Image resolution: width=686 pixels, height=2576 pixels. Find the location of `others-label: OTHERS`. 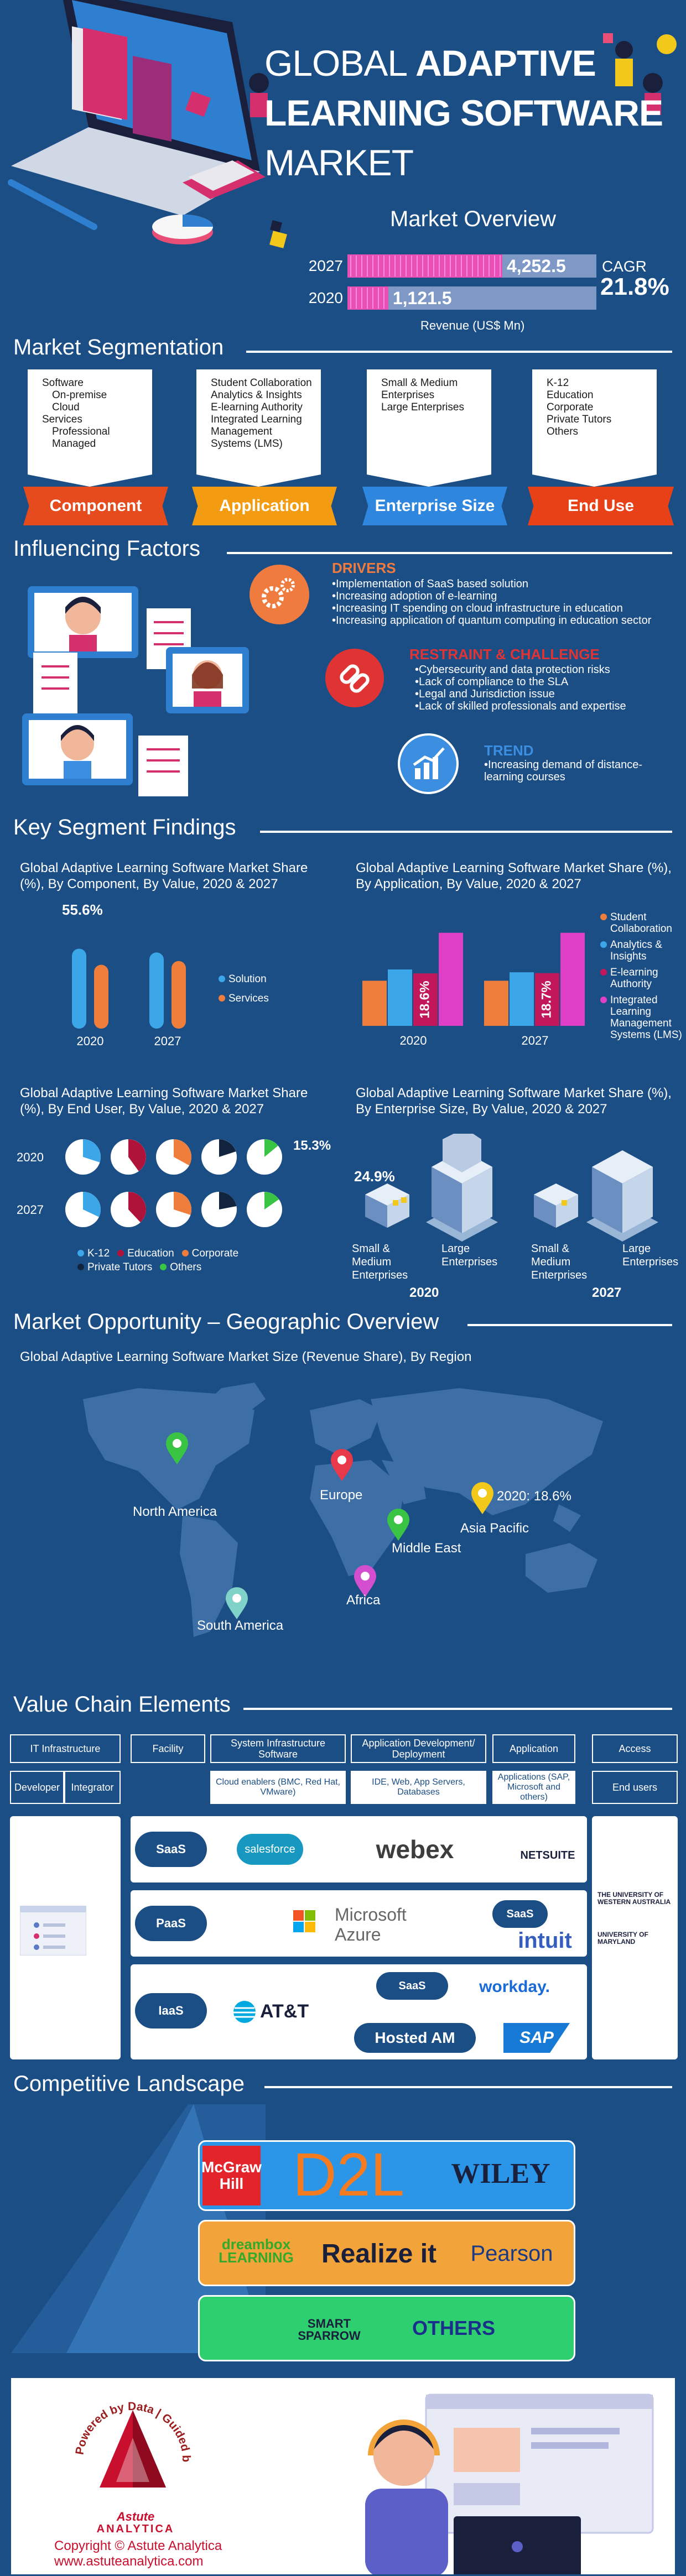

others-label: OTHERS is located at coordinates (453, 2328).